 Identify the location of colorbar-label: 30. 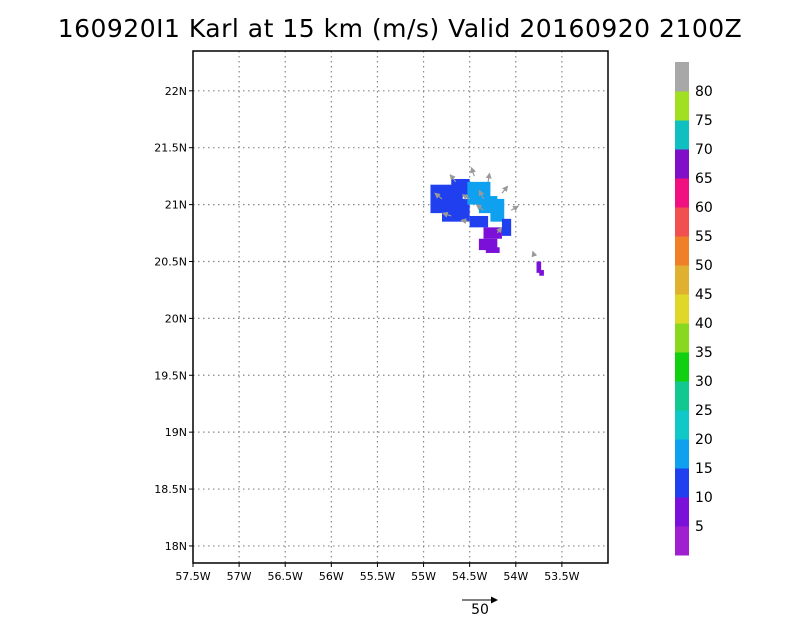
(704, 382).